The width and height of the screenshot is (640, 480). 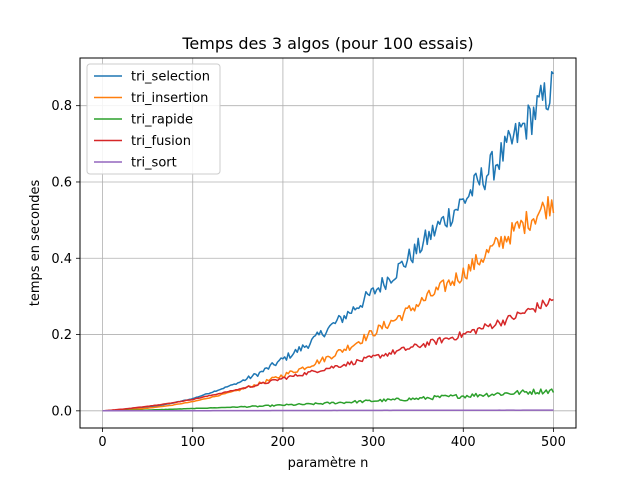 I want to click on x-tick-label: 0, so click(x=102, y=442).